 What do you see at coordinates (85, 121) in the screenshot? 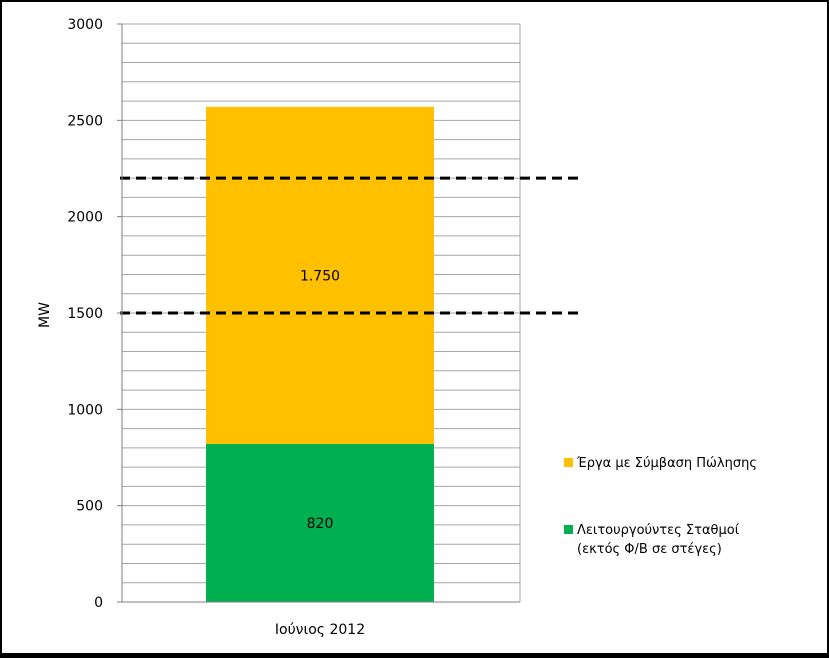
I see `y-tick-label: 2500` at bounding box center [85, 121].